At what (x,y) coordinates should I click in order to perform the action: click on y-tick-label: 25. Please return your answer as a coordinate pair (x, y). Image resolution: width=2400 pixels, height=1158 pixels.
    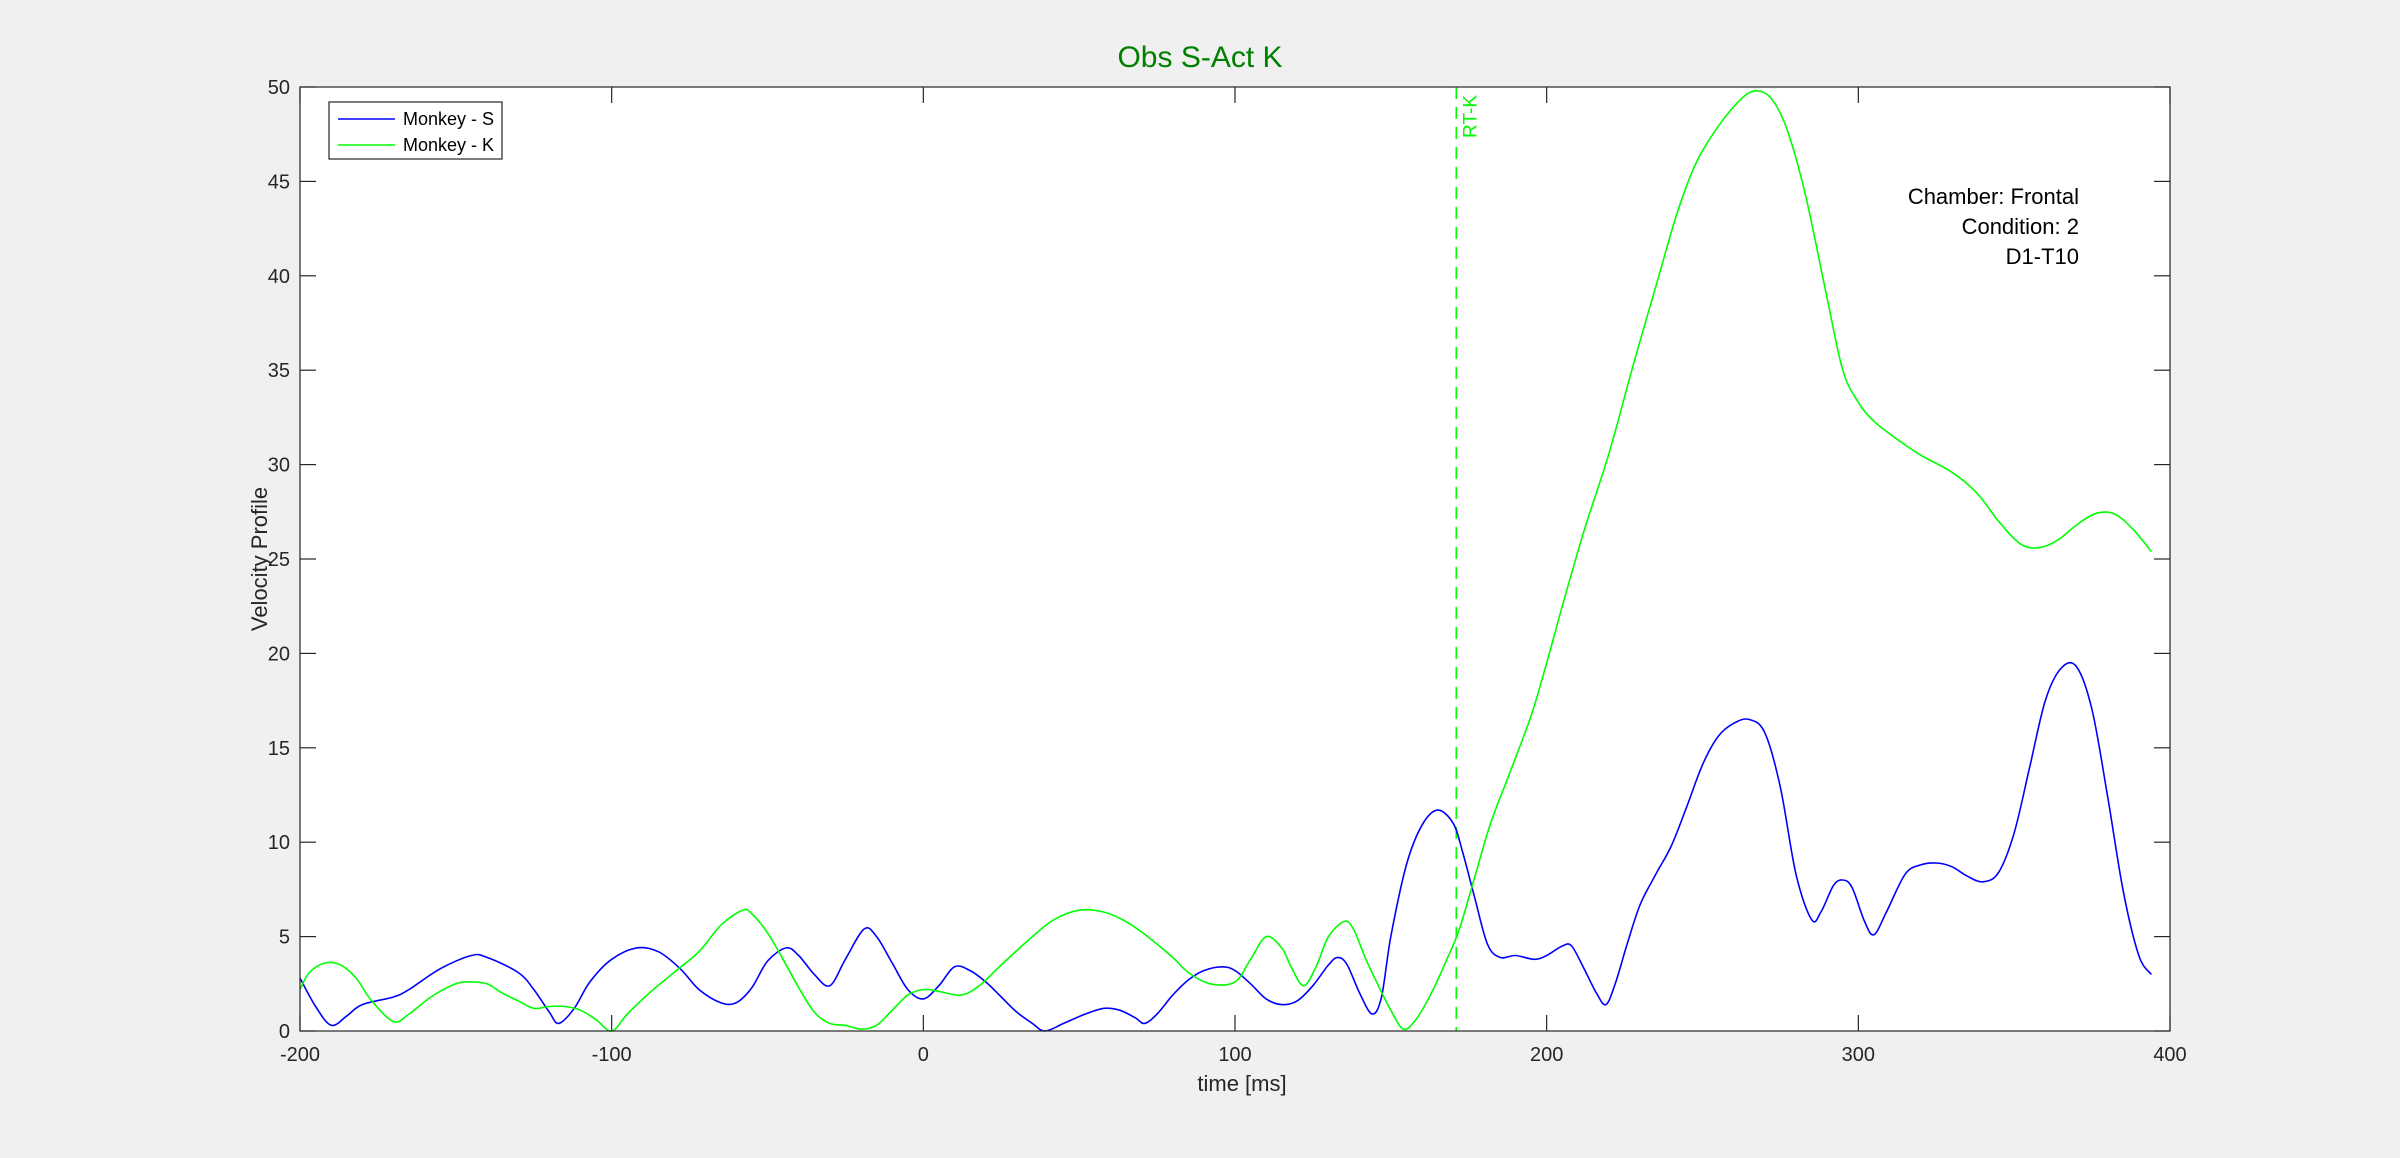
    Looking at the image, I should click on (279, 560).